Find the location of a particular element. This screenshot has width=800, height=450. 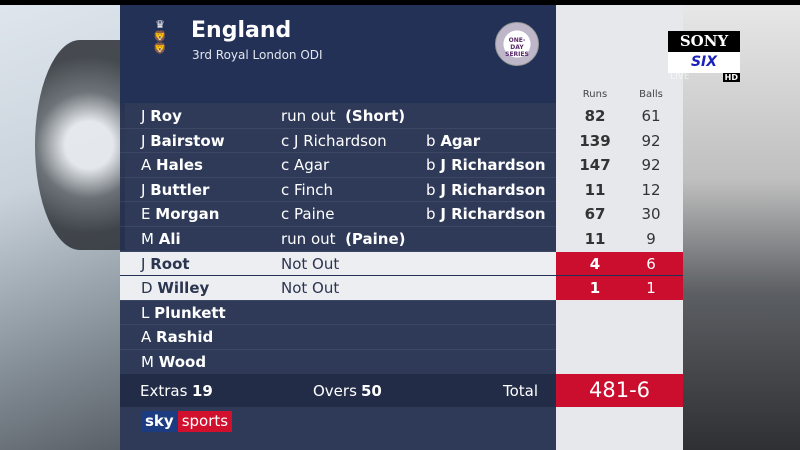

balls-value: 30 is located at coordinates (651, 214).